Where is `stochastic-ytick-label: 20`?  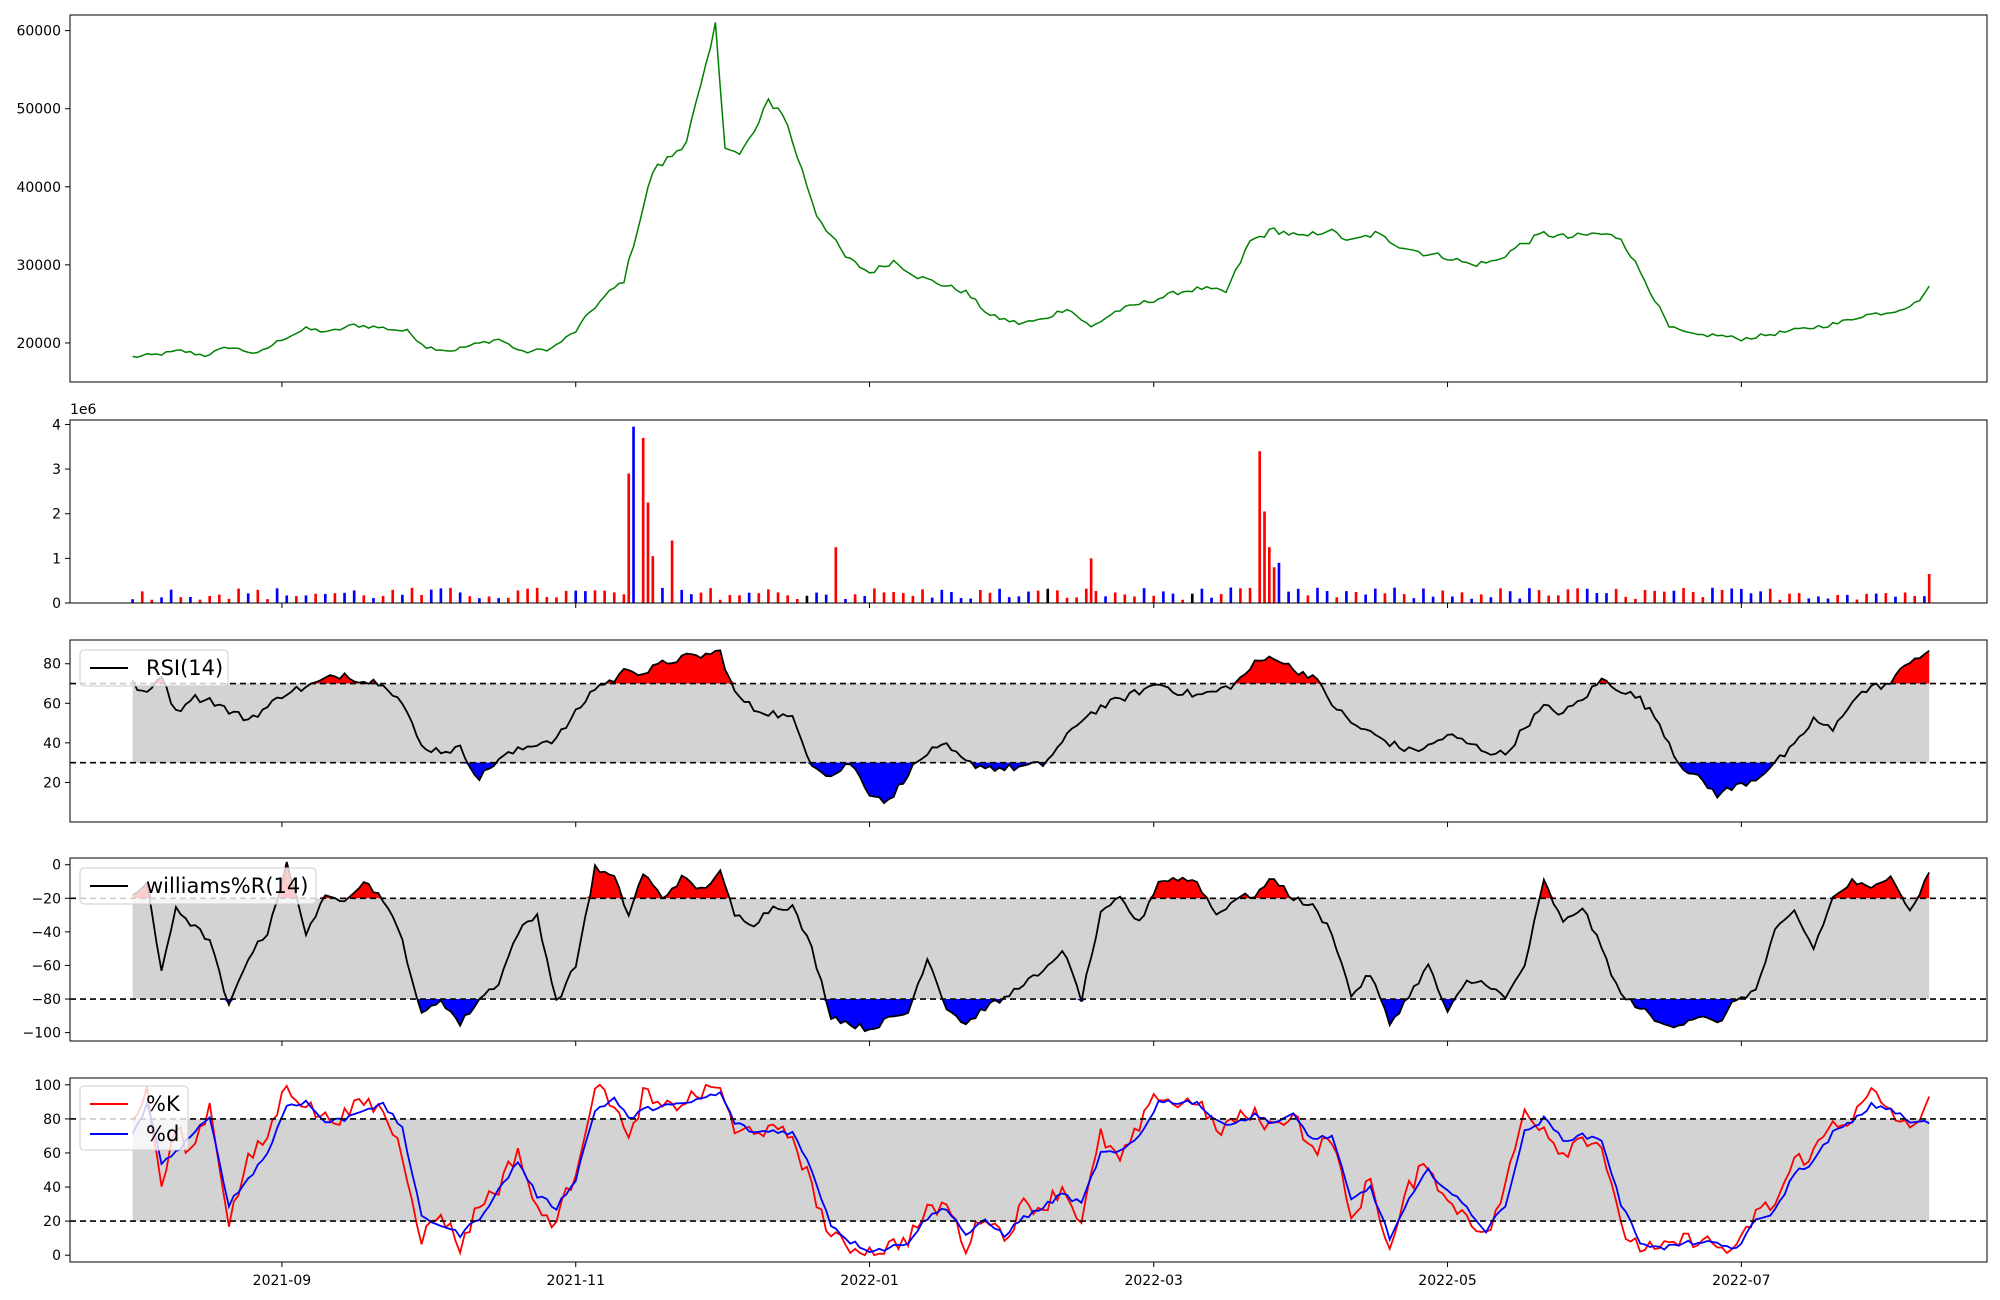
stochastic-ytick-label: 20 is located at coordinates (52, 1222).